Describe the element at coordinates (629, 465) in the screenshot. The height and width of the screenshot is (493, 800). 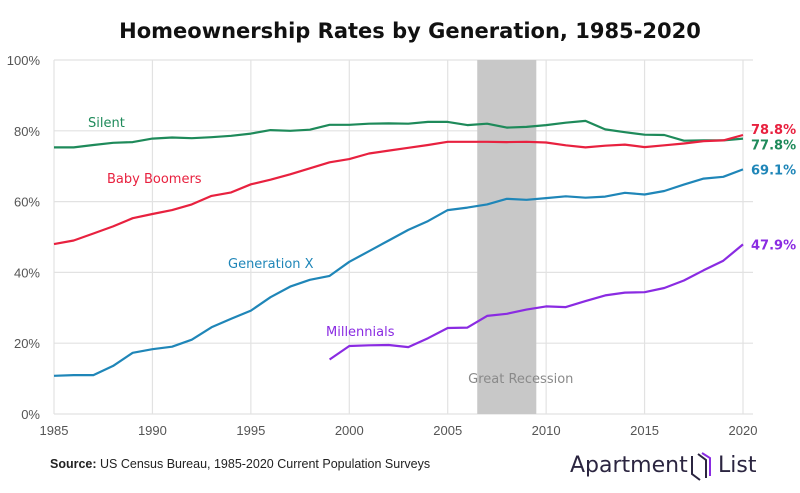
I see `svg-text: Apartment` at that location.